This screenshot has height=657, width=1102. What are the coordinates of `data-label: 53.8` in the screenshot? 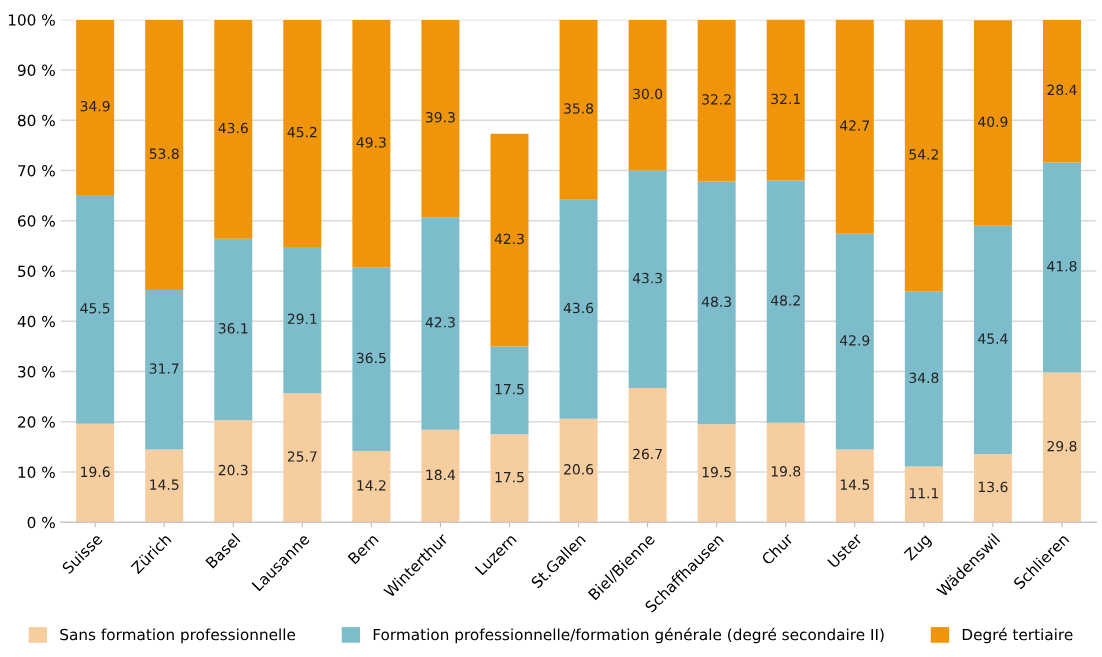 It's located at (164, 153).